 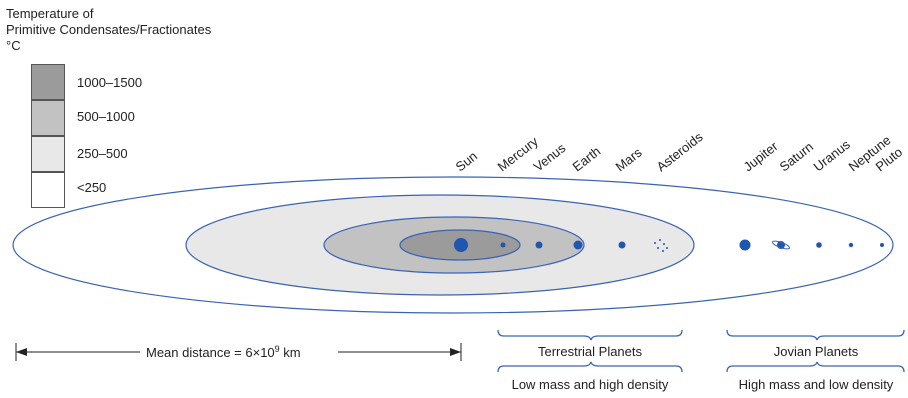 I want to click on body-label-mars: Mars, so click(x=629, y=159).